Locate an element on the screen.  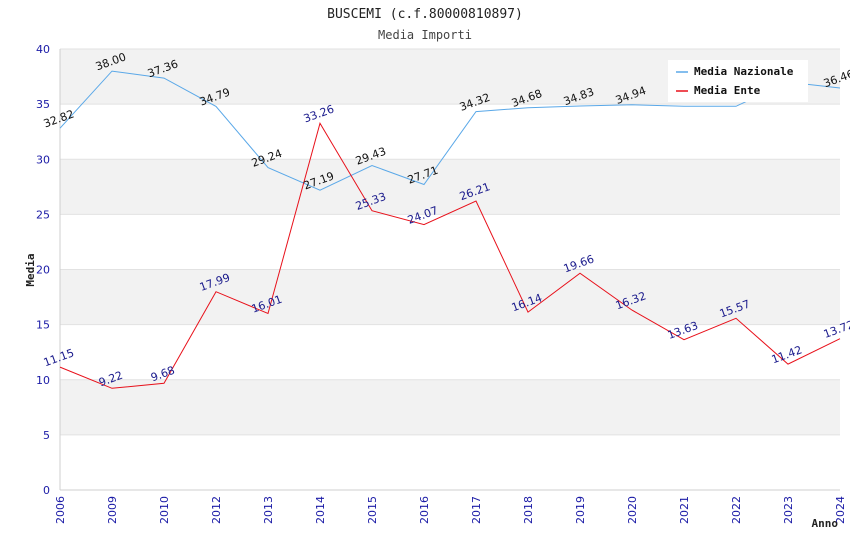
legend-box is located at coordinates (738, 81).